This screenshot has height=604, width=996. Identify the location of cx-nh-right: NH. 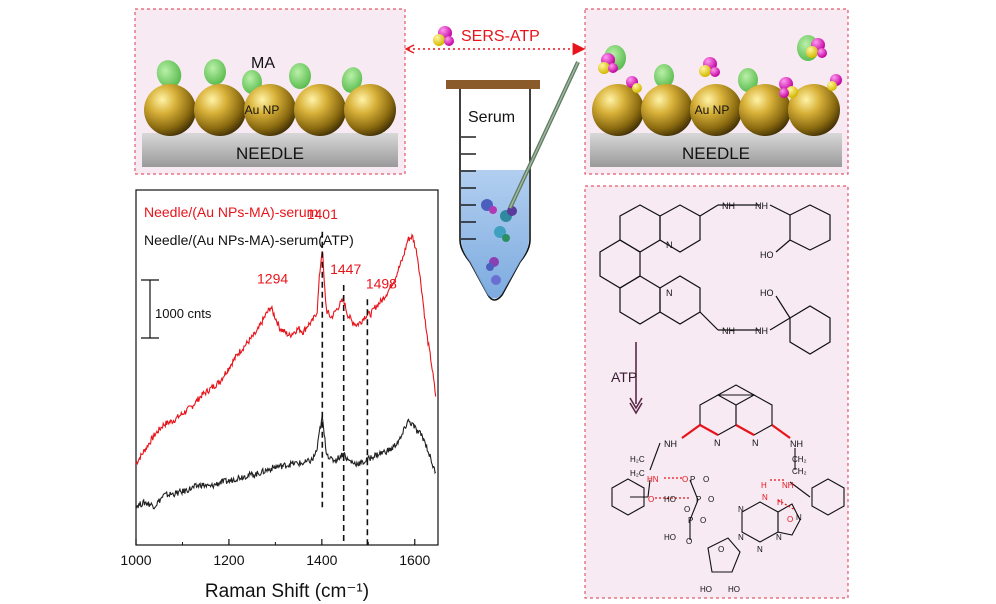
(796, 444).